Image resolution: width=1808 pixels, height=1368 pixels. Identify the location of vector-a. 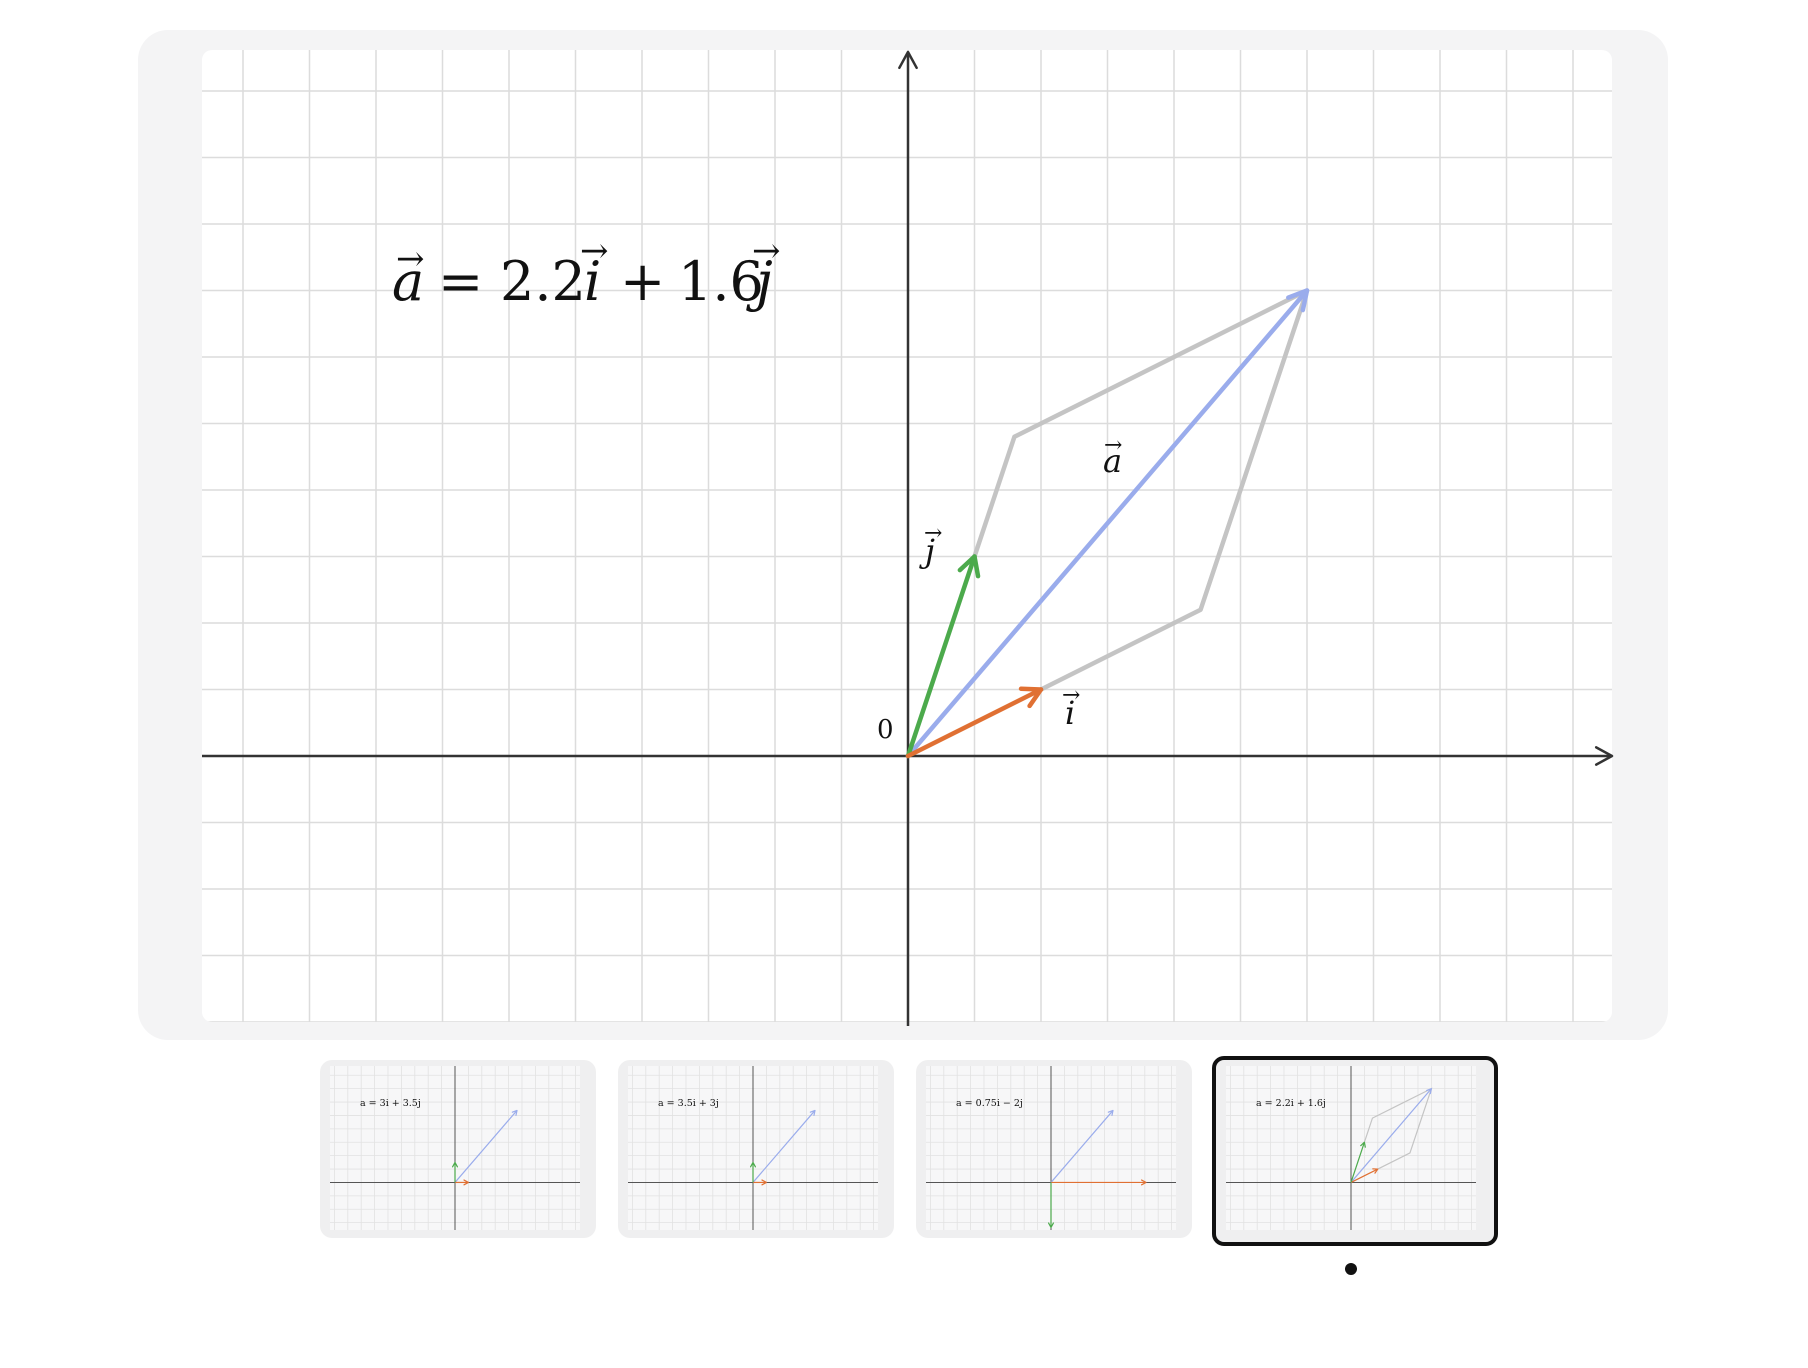
(1107, 523).